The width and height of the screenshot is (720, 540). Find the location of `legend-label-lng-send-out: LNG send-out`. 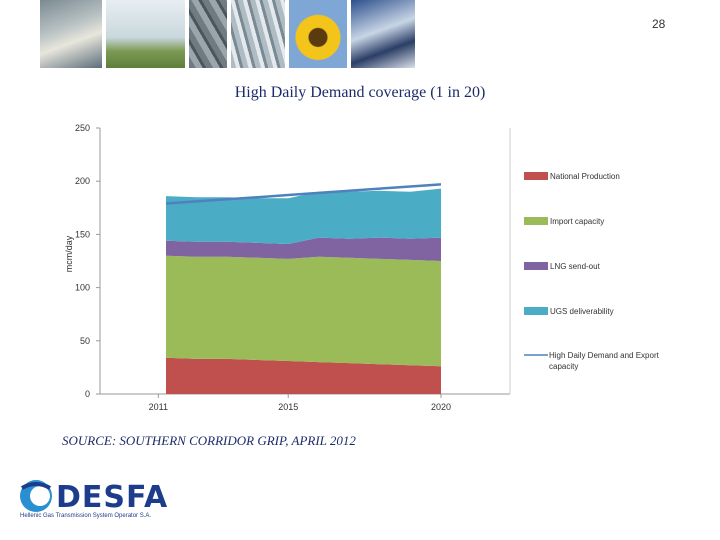

legend-label-lng-send-out: LNG send-out is located at coordinates (575, 266).